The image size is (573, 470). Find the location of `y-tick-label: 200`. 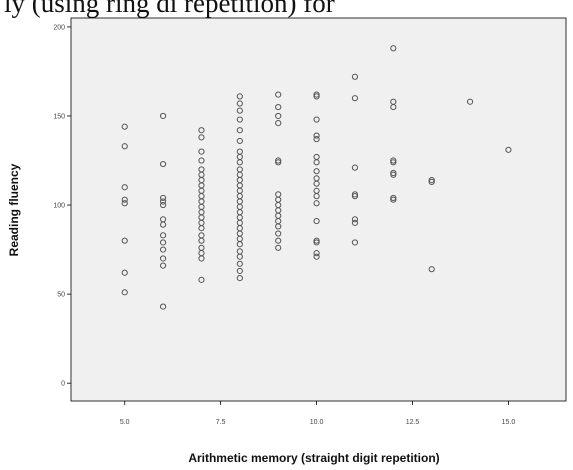

y-tick-label: 200 is located at coordinates (59, 27).